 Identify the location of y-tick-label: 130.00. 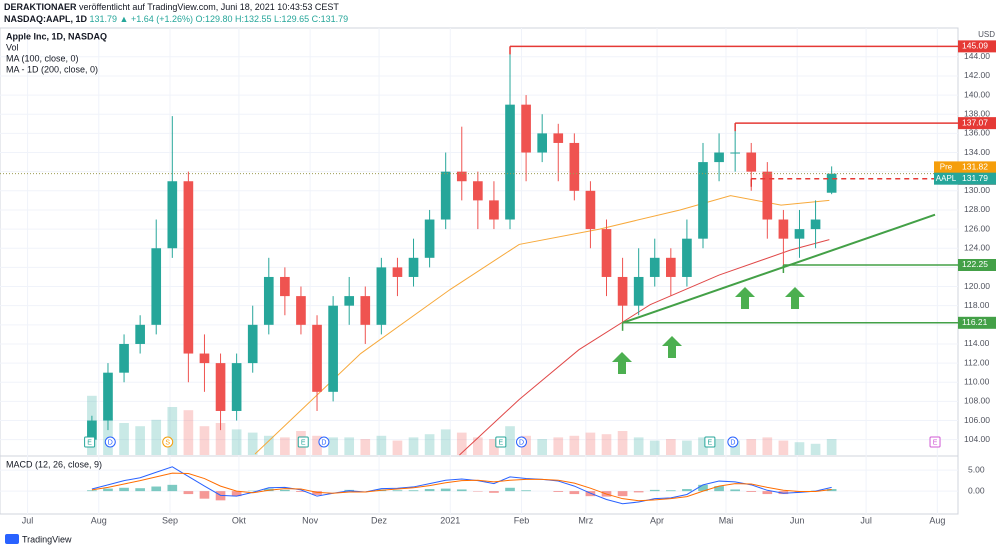
(977, 190).